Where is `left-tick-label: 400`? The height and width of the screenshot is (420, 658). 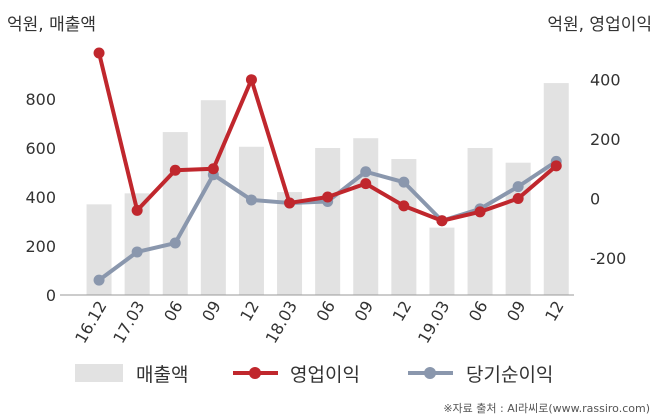
left-tick-label: 400 is located at coordinates (40, 197).